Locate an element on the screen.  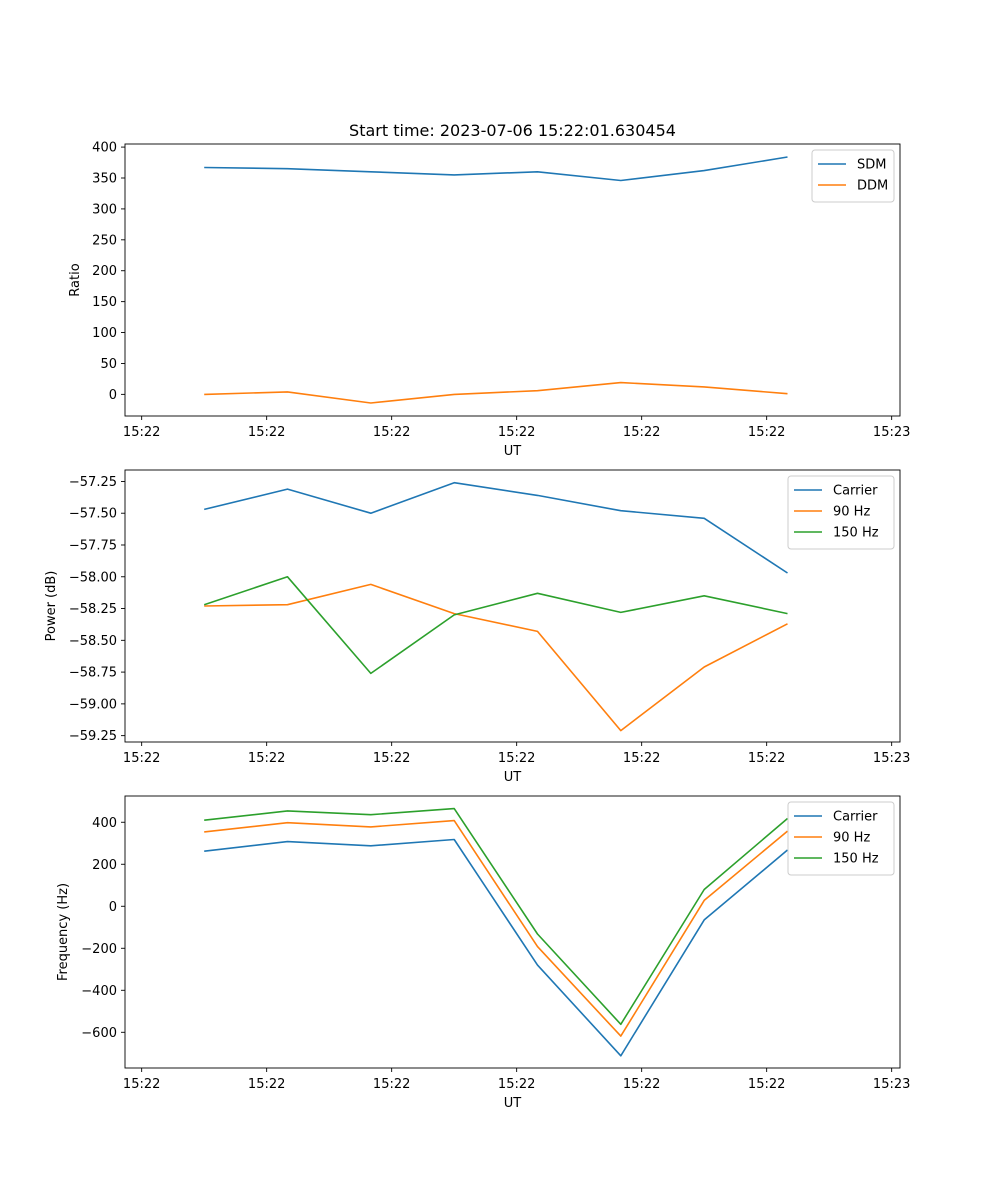
chart-2-x-tick-label: 15:23 is located at coordinates (891, 1084).